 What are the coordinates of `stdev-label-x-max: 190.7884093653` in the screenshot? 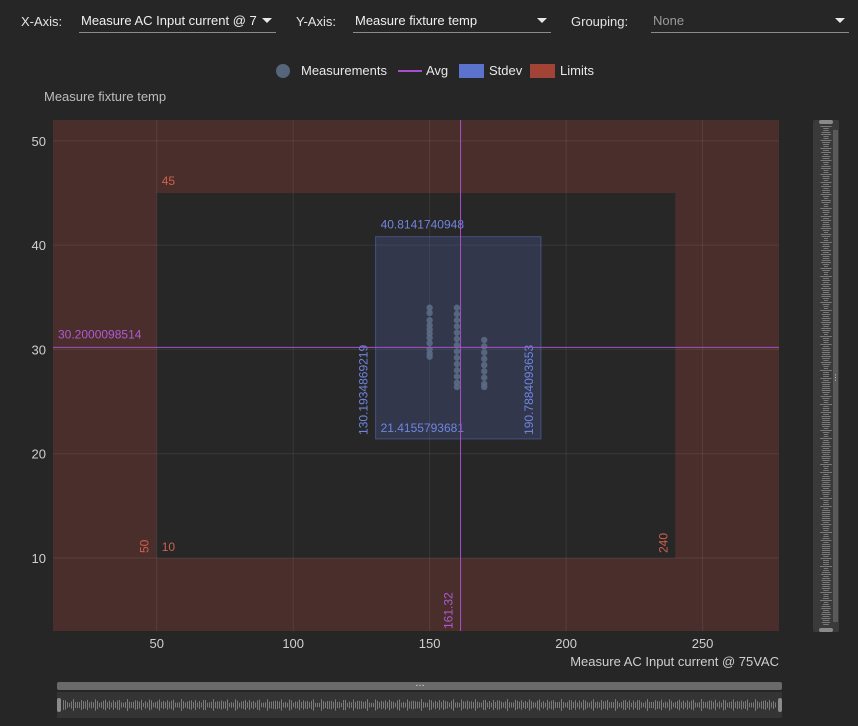 It's located at (529, 390).